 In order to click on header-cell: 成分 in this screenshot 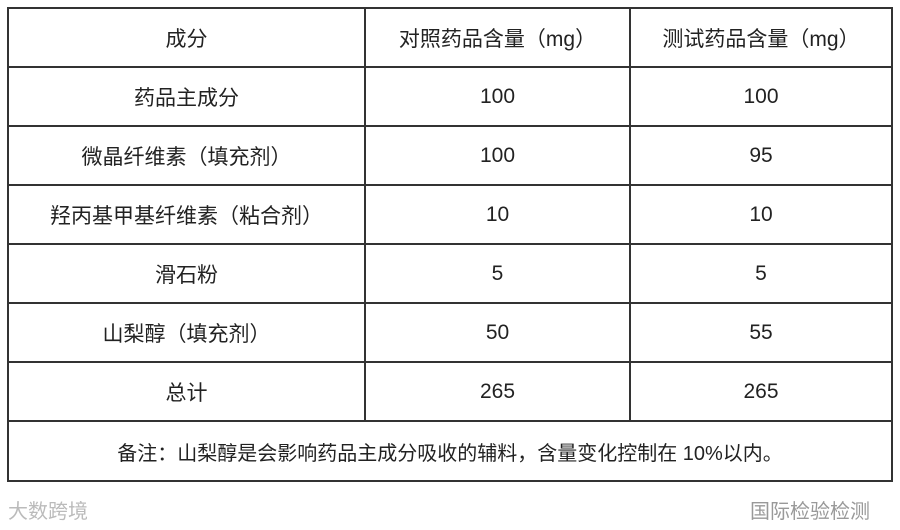, I will do `click(186, 37)`.